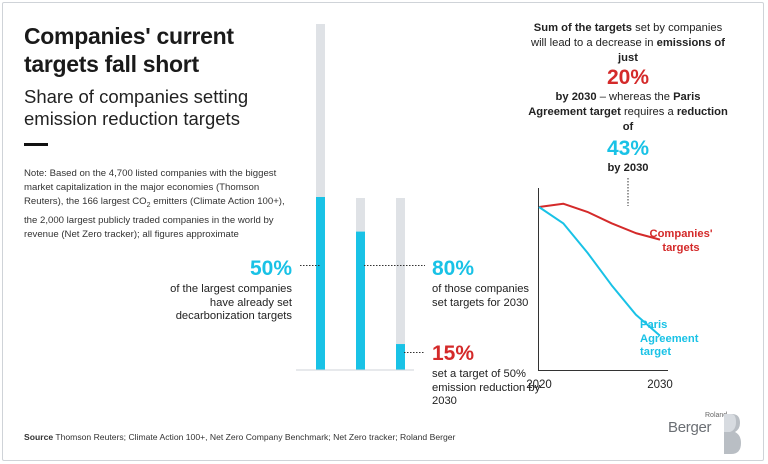 This screenshot has width=768, height=464. What do you see at coordinates (660, 385) in the screenshot?
I see `x-tick-2030: 2030` at bounding box center [660, 385].